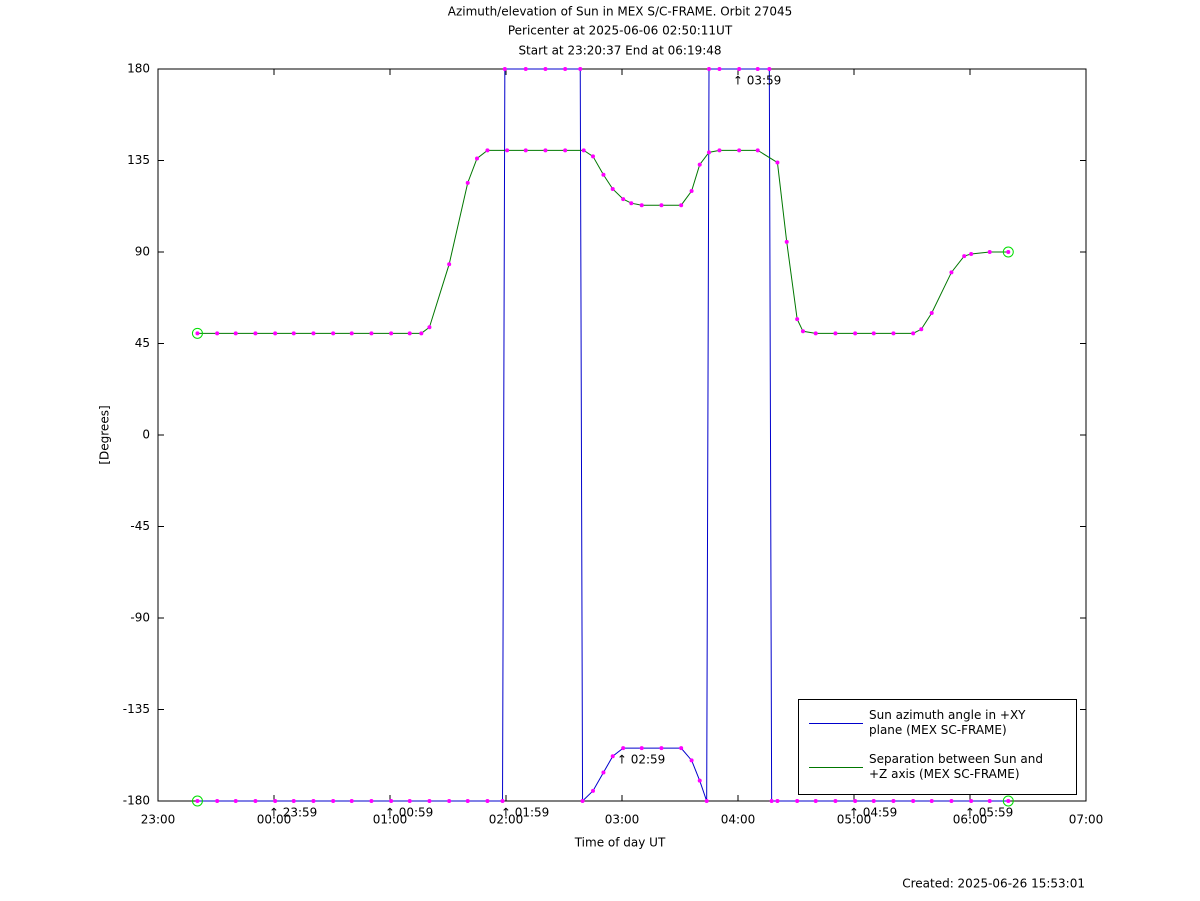  What do you see at coordinates (873, 813) in the screenshot?
I see `annotation: ↑ 04:59` at bounding box center [873, 813].